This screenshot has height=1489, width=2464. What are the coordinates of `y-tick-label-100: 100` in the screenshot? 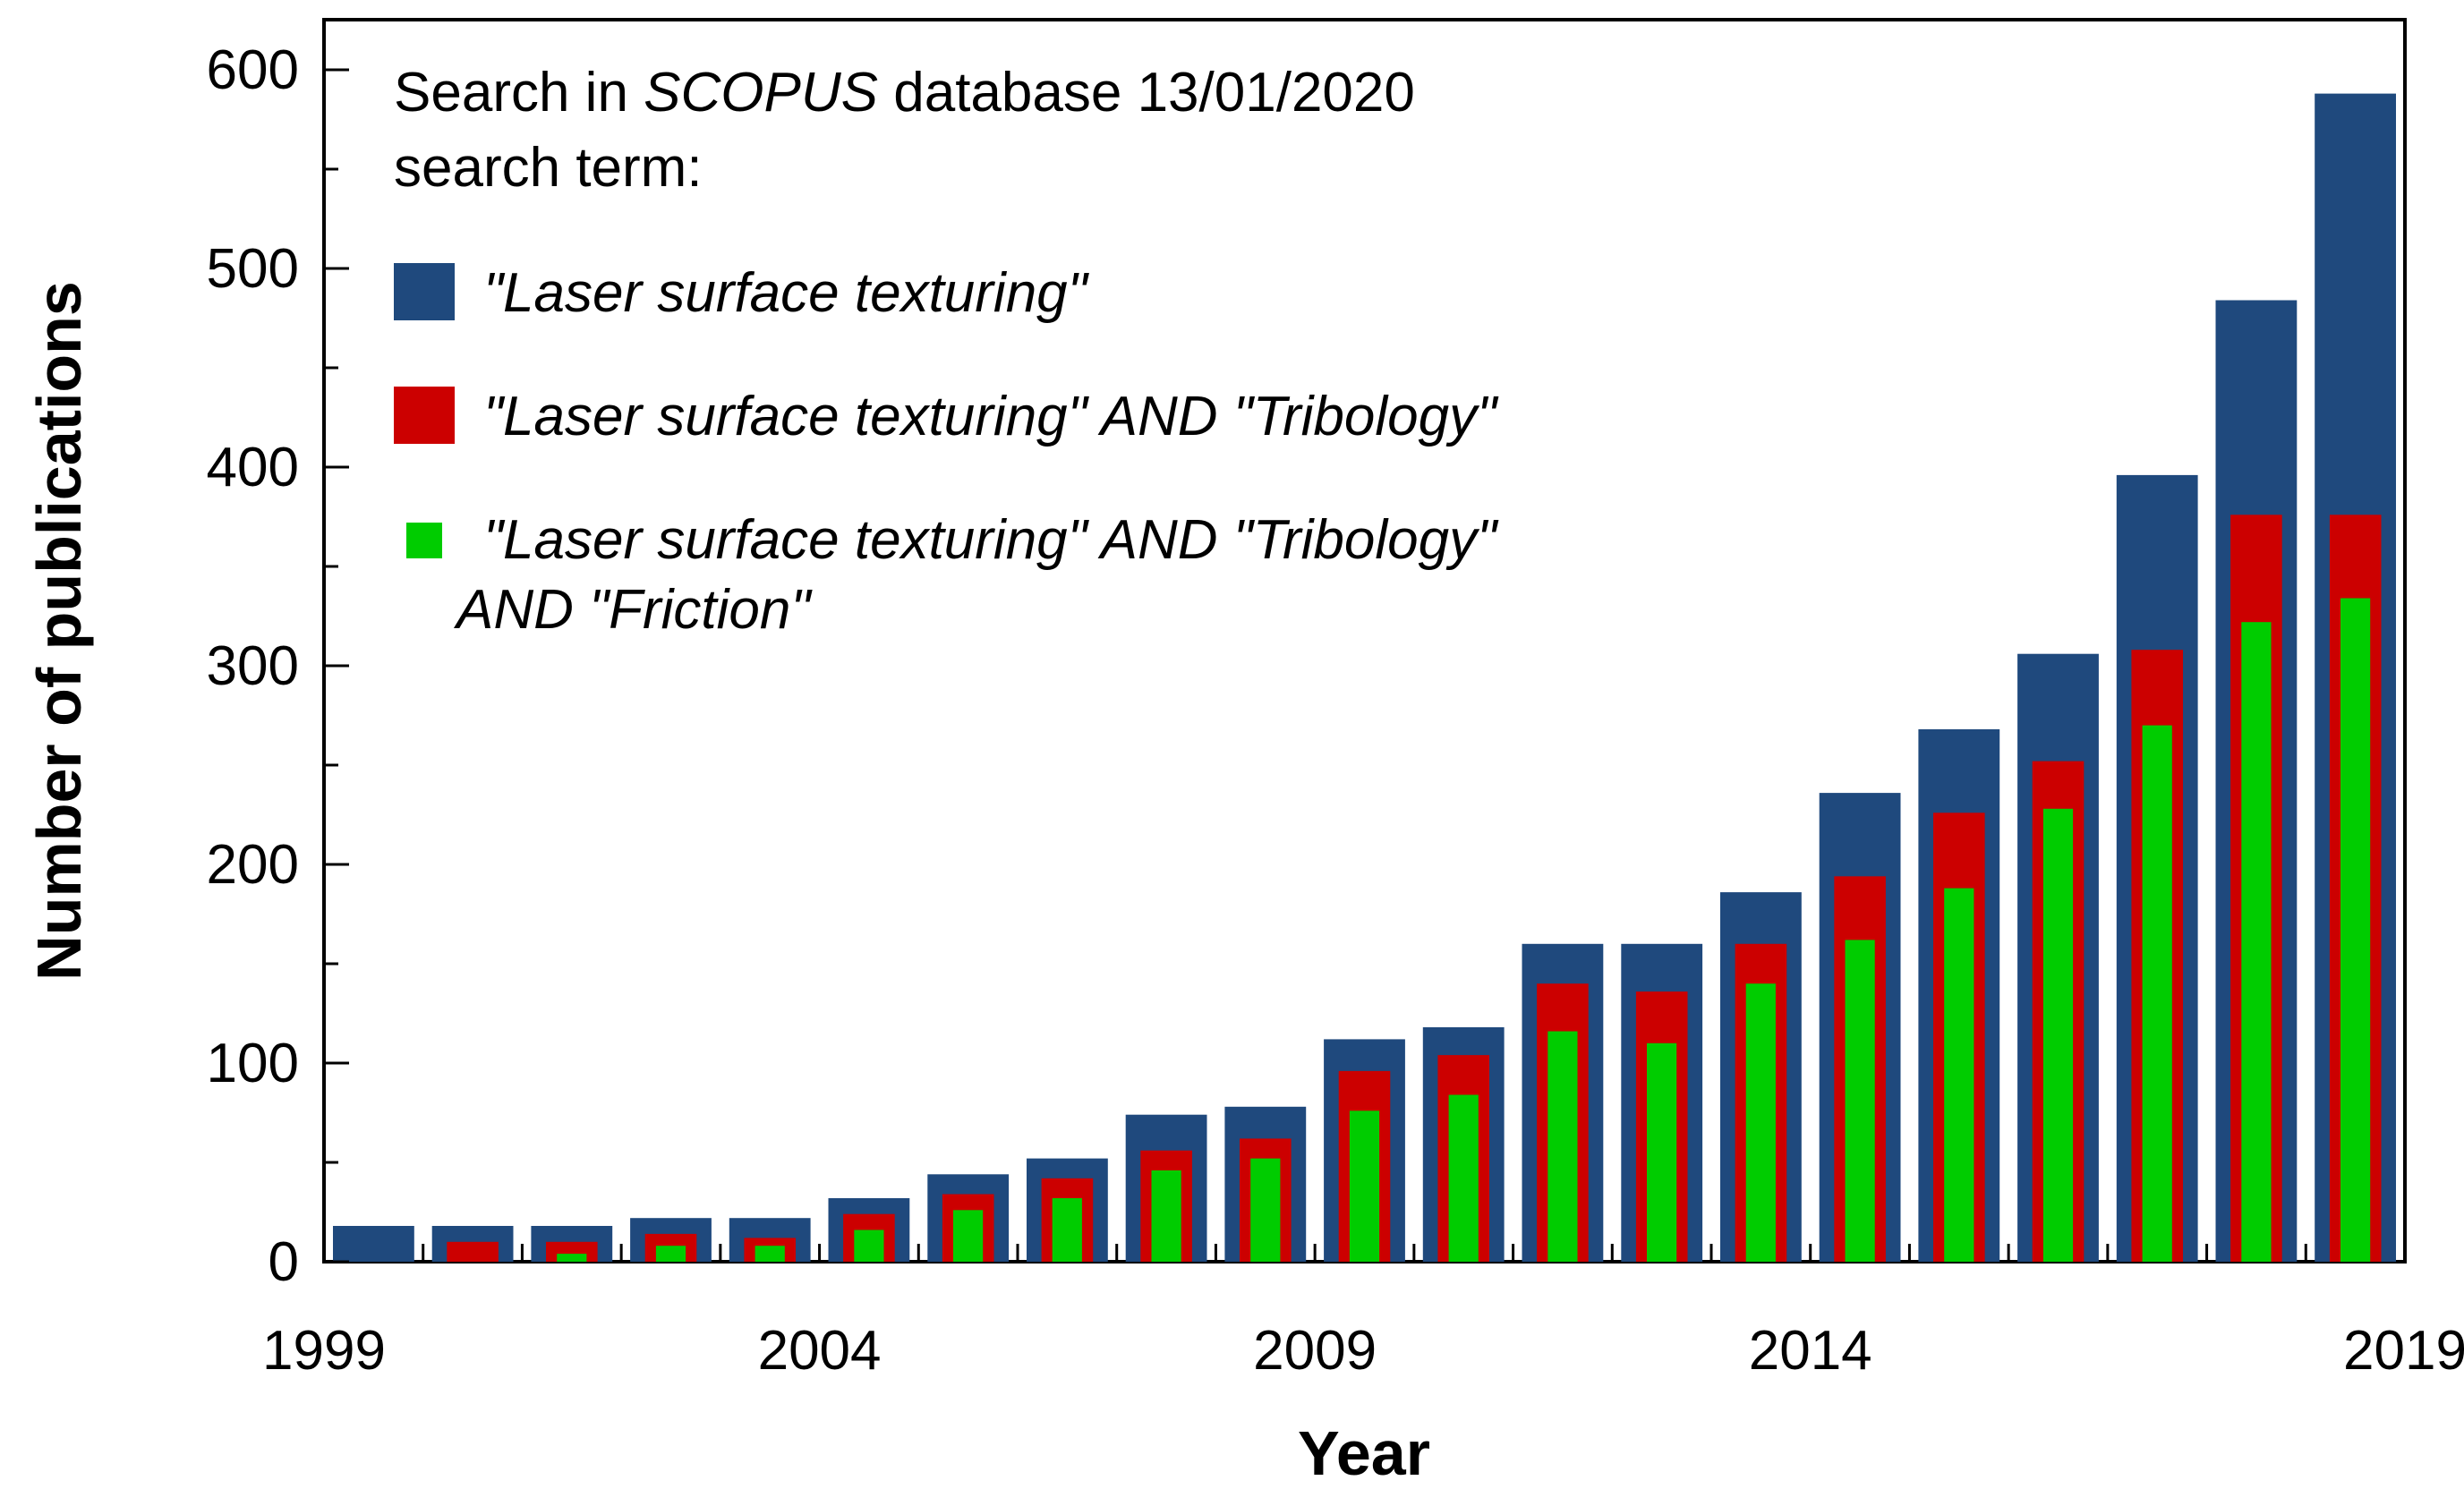 It's located at (253, 1063).